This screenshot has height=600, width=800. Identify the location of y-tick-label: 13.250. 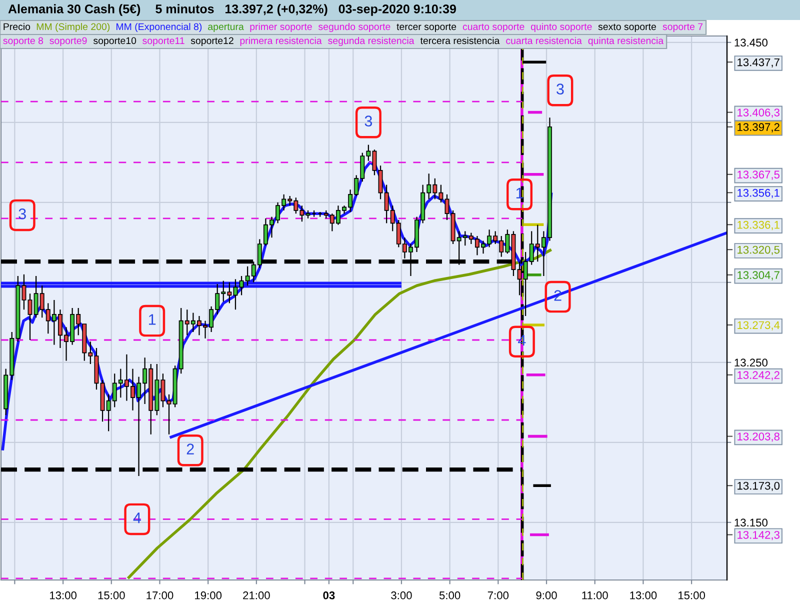
(751, 362).